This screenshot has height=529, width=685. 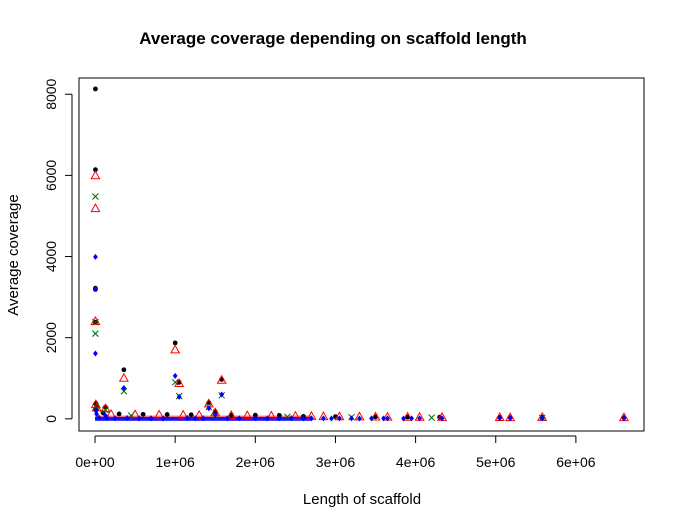 What do you see at coordinates (51, 93) in the screenshot?
I see `y-tick-label: 8000` at bounding box center [51, 93].